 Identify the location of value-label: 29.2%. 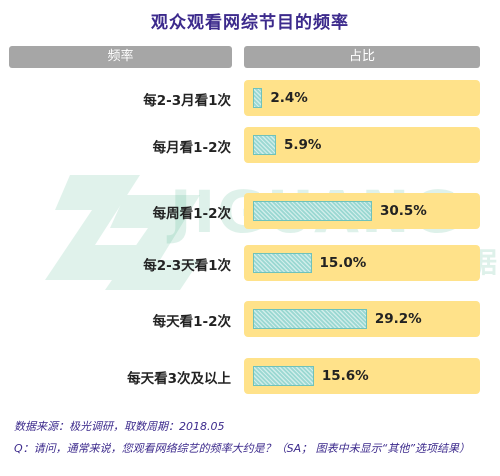
(398, 319).